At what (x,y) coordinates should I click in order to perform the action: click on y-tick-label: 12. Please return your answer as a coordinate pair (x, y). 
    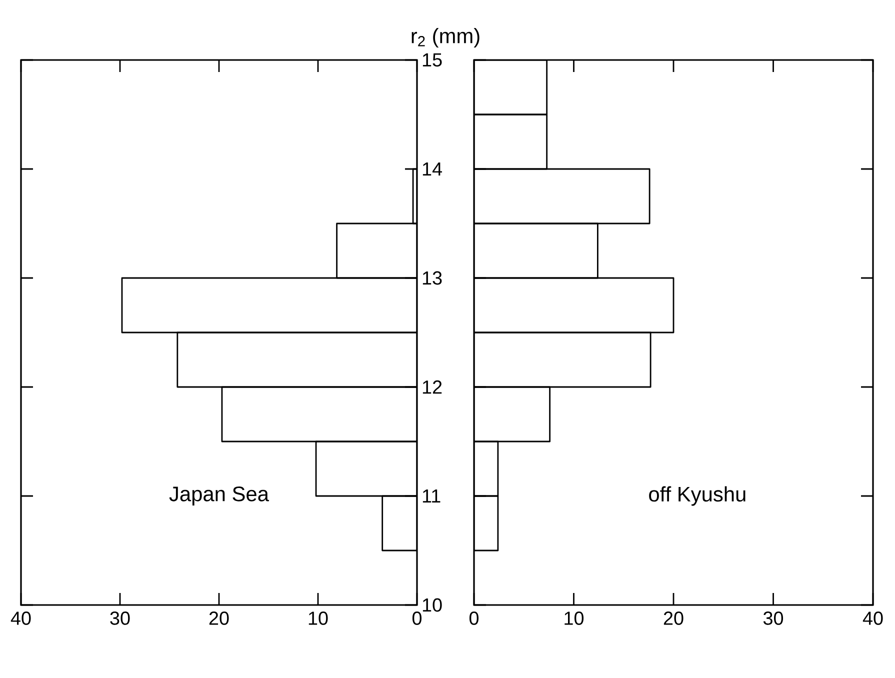
    Looking at the image, I should click on (432, 387).